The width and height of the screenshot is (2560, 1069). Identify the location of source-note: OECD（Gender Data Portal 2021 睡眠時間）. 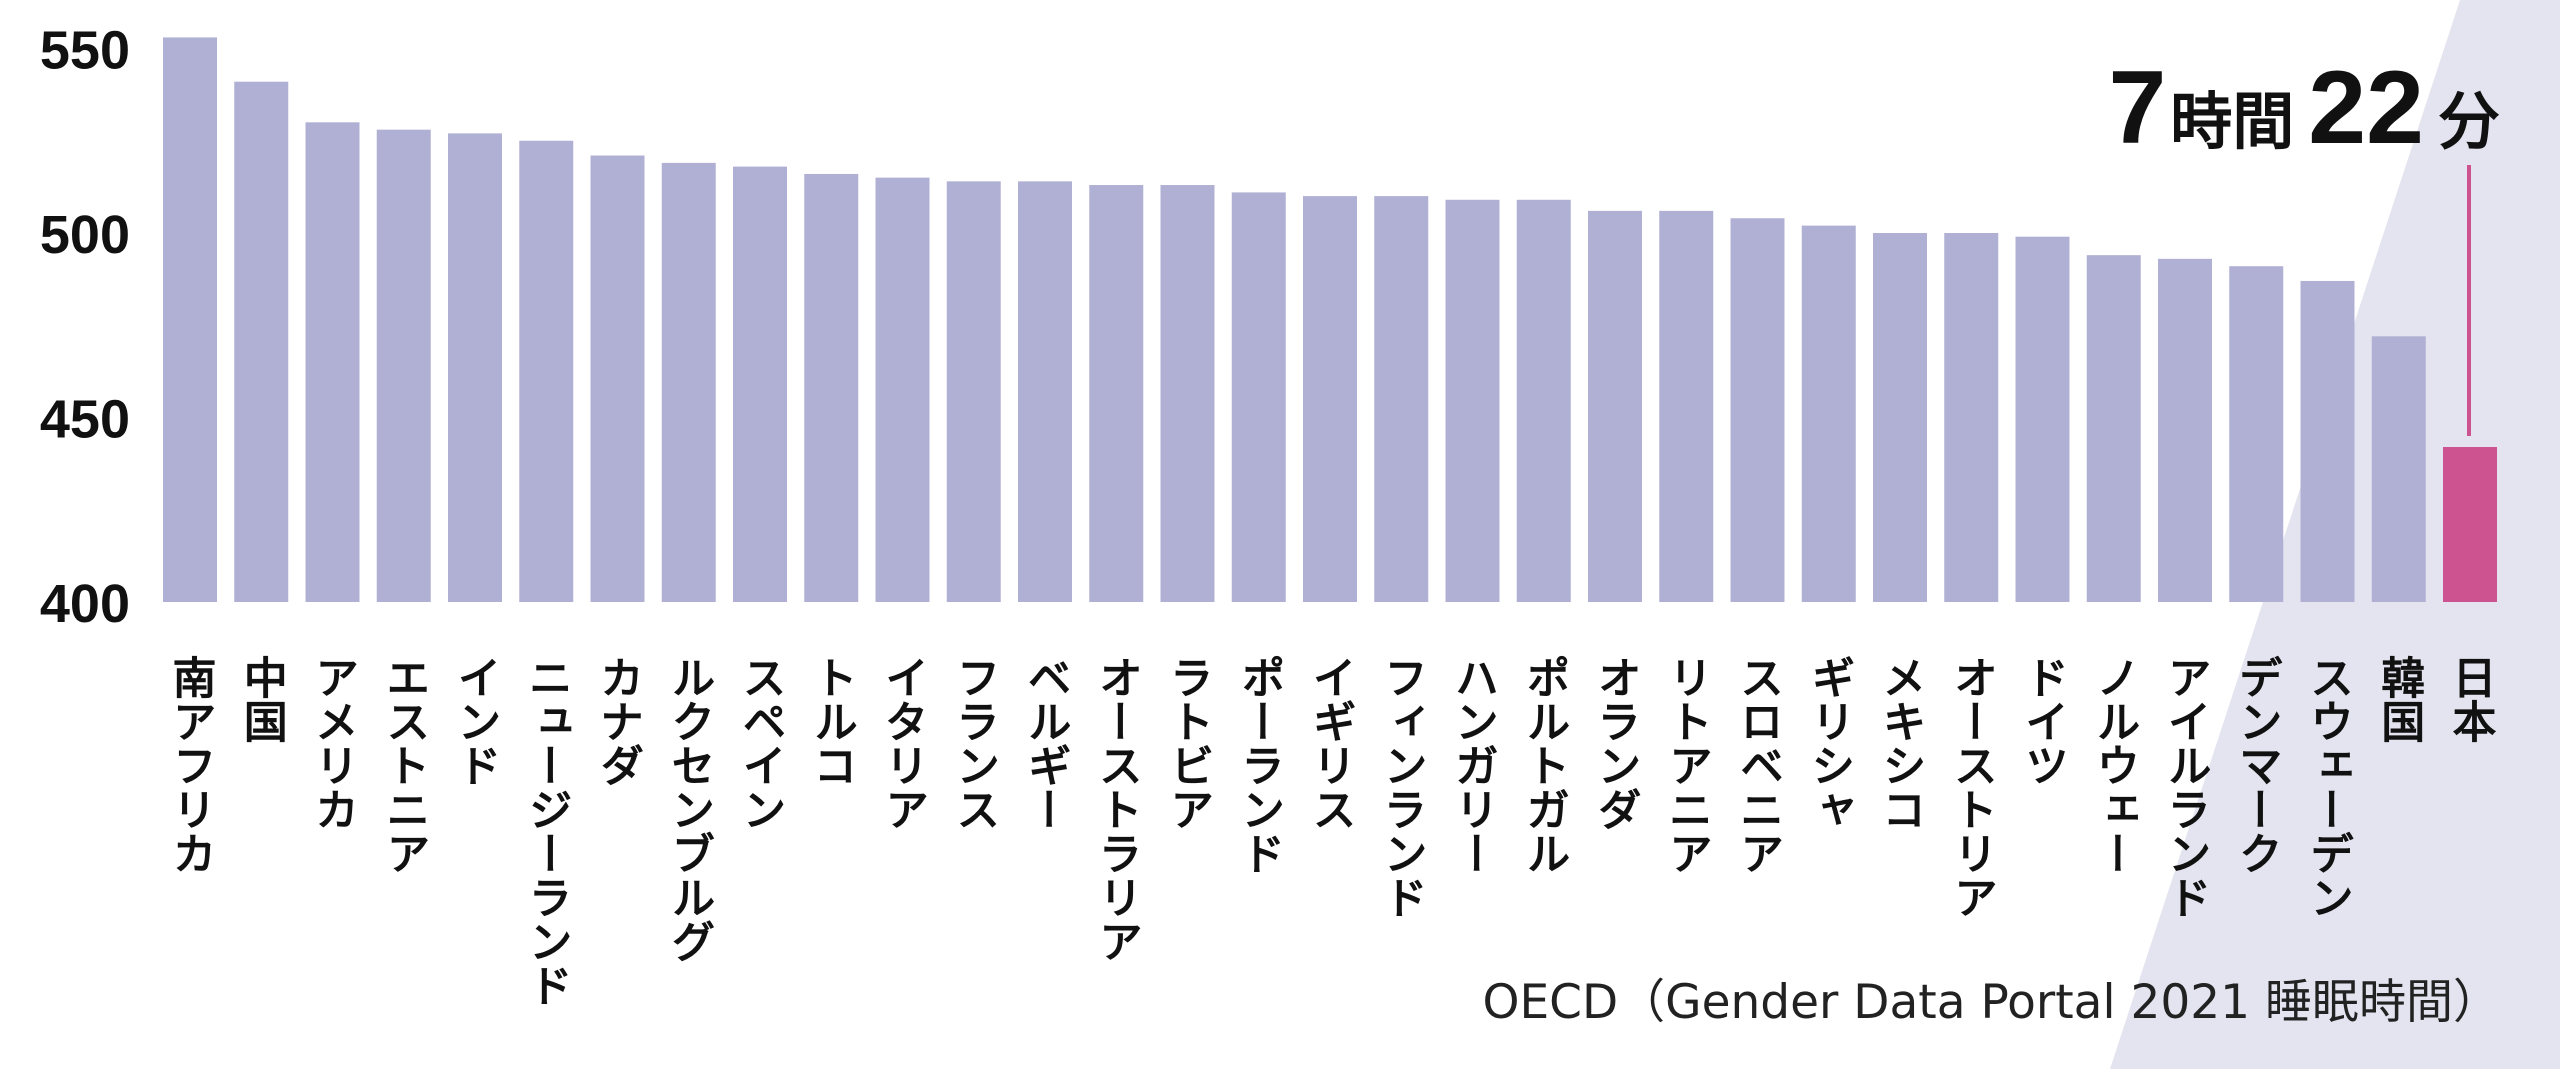
(1991, 1002).